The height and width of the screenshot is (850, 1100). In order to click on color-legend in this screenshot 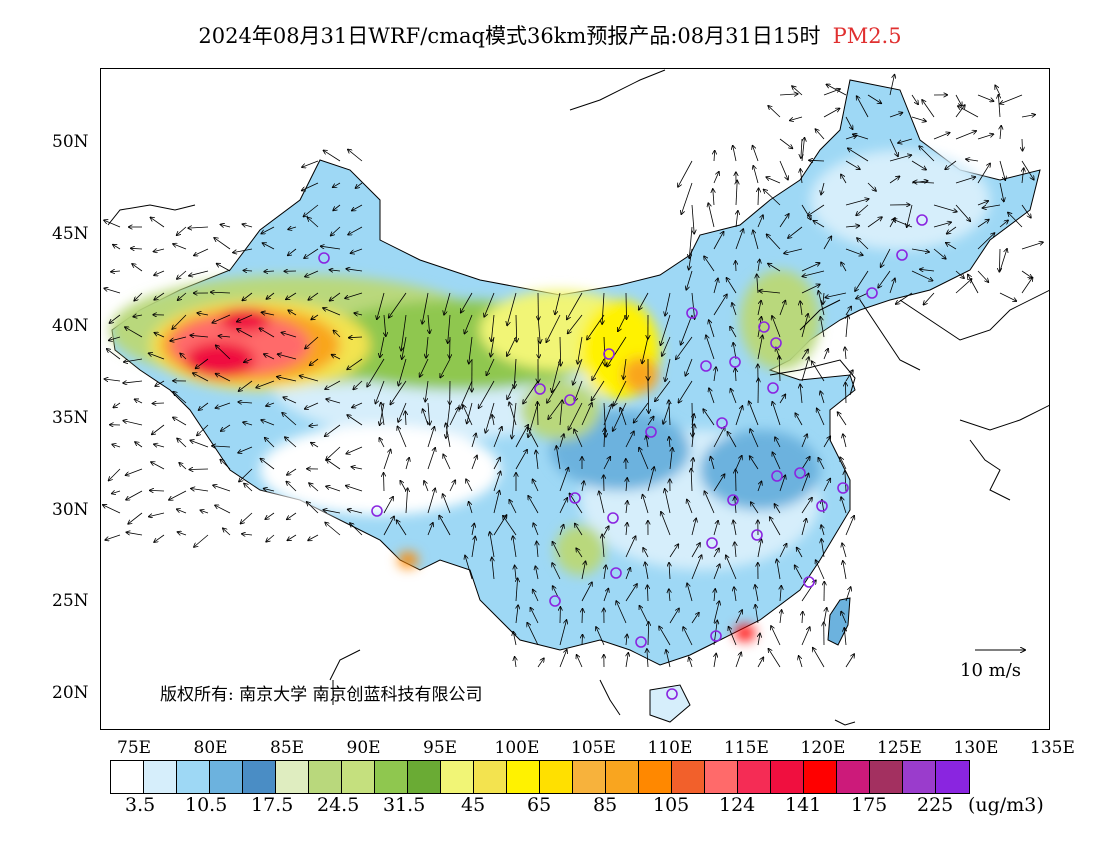, I will do `click(540, 777)`.